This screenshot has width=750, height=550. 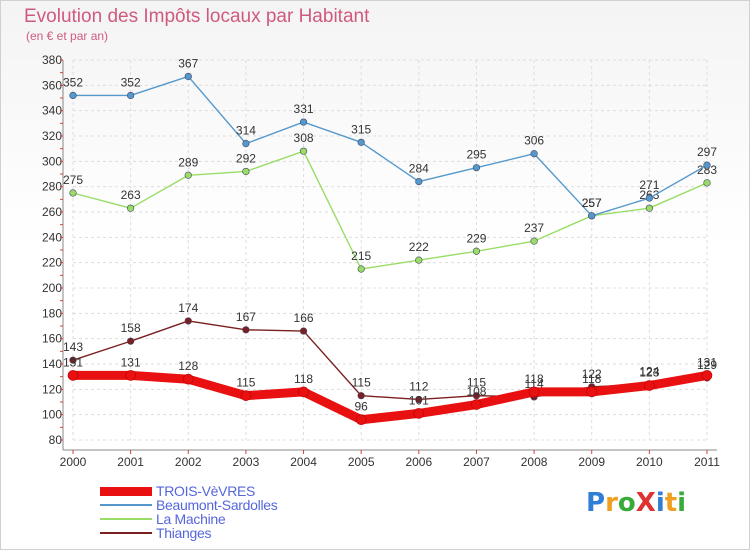 What do you see at coordinates (418, 386) in the screenshot?
I see `data-label-thianges: 112` at bounding box center [418, 386].